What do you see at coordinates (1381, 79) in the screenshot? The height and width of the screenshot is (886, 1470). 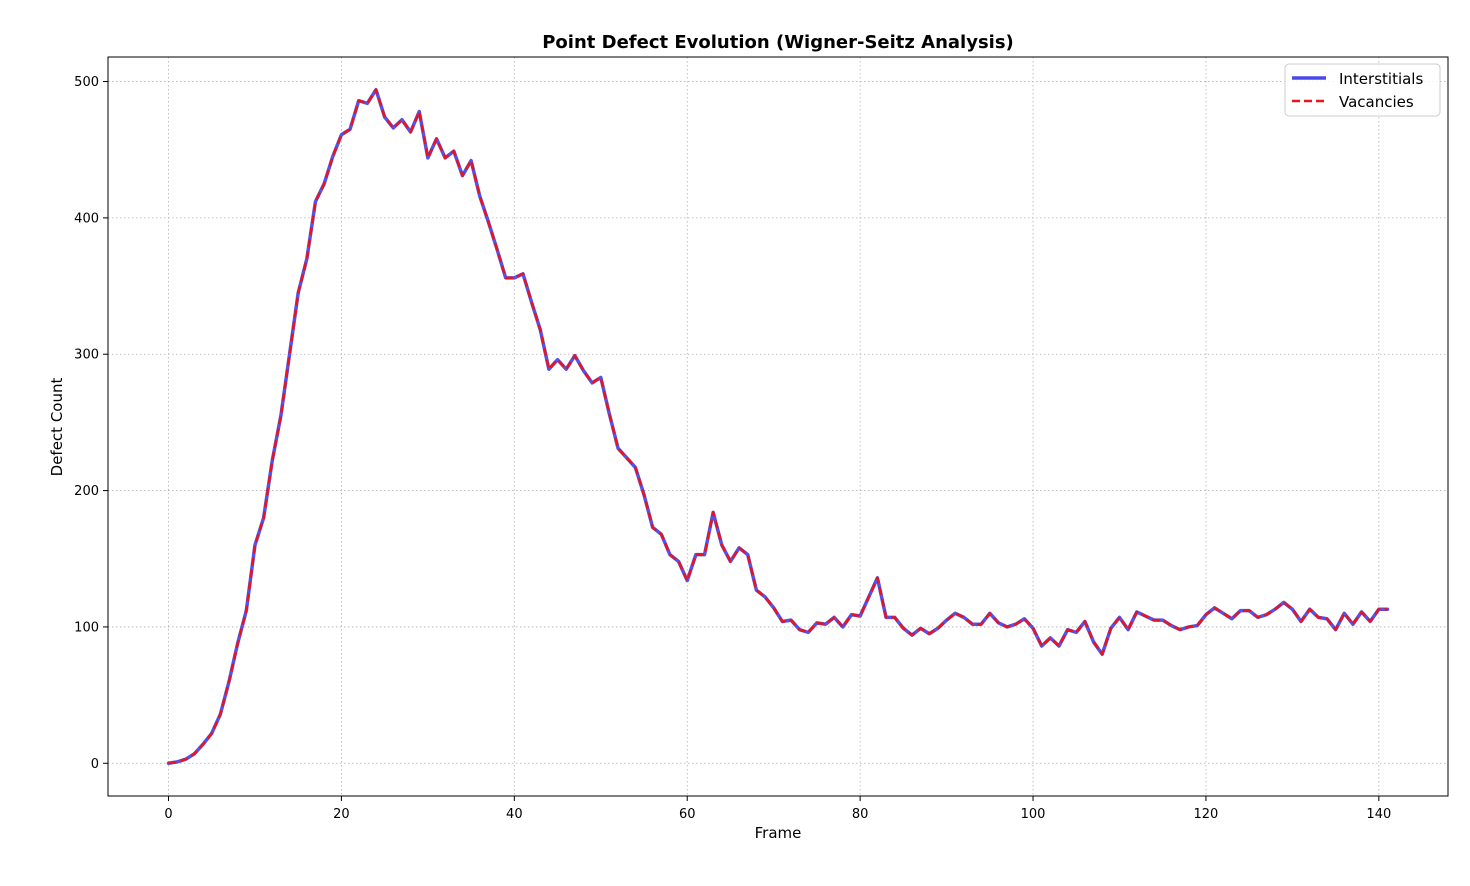 I see `legend-label-interstitials: Interstitials` at bounding box center [1381, 79].